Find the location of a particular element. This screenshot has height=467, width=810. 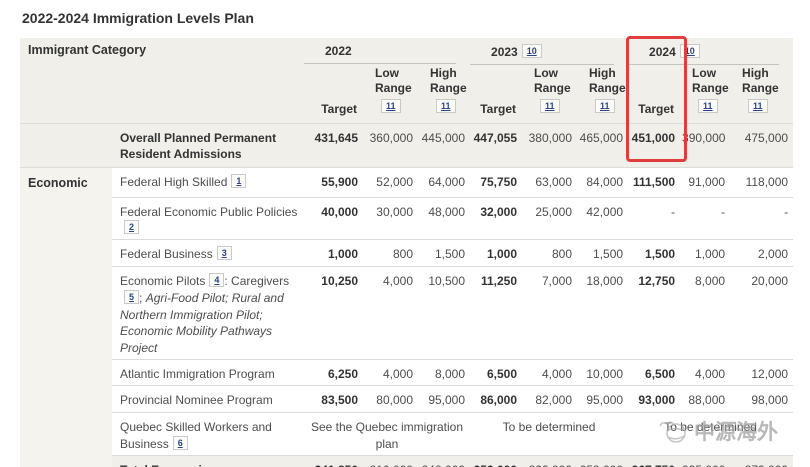

header-2022-high-range: High Range 11 is located at coordinates (444, 94).